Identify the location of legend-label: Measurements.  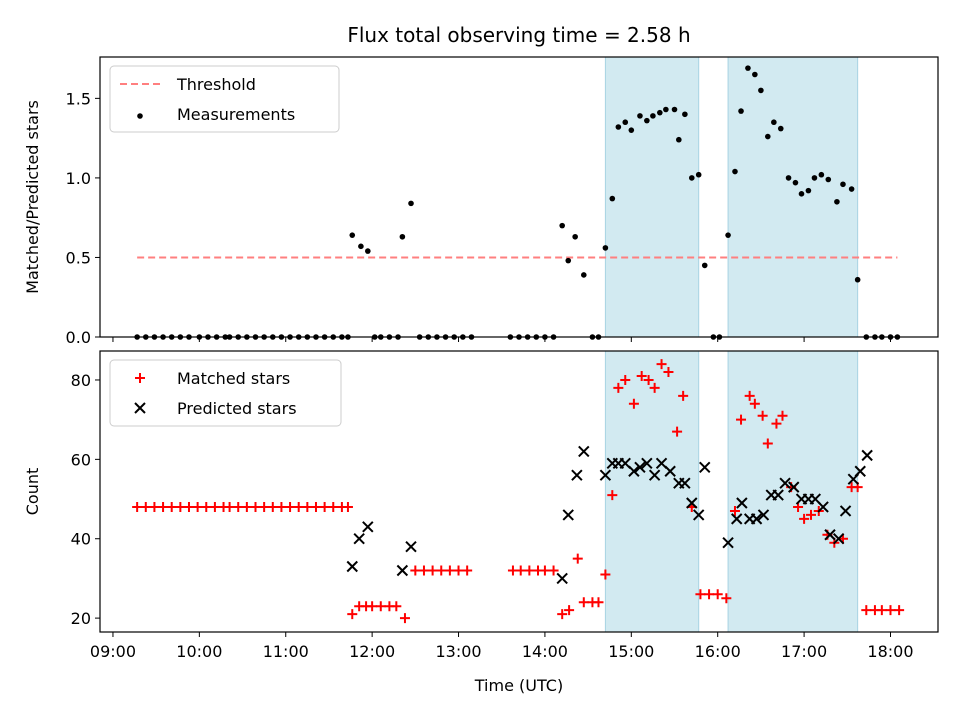
(236, 114).